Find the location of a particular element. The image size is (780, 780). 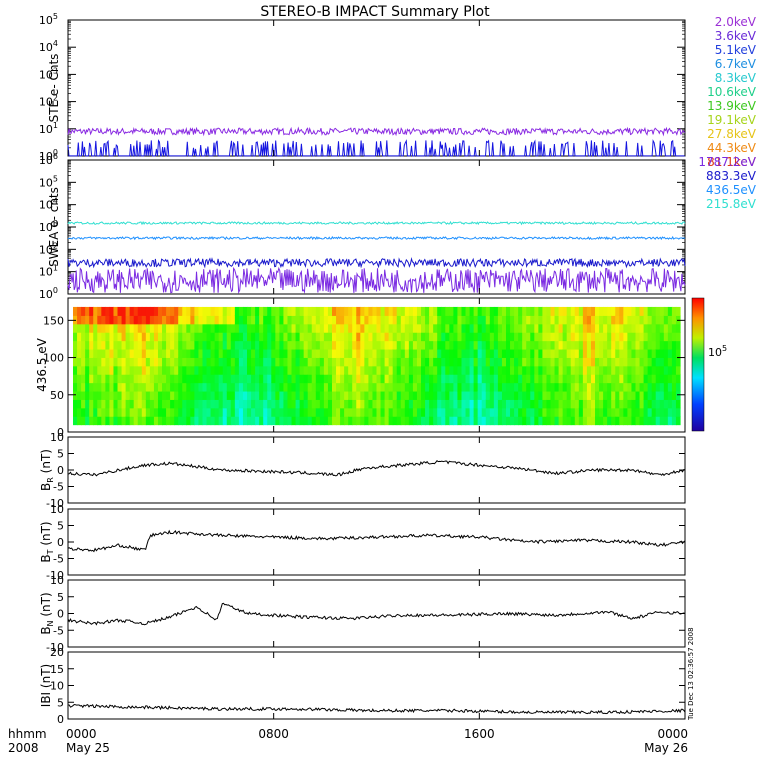

time-tick-label-3: 0000 is located at coordinates (672, 734).